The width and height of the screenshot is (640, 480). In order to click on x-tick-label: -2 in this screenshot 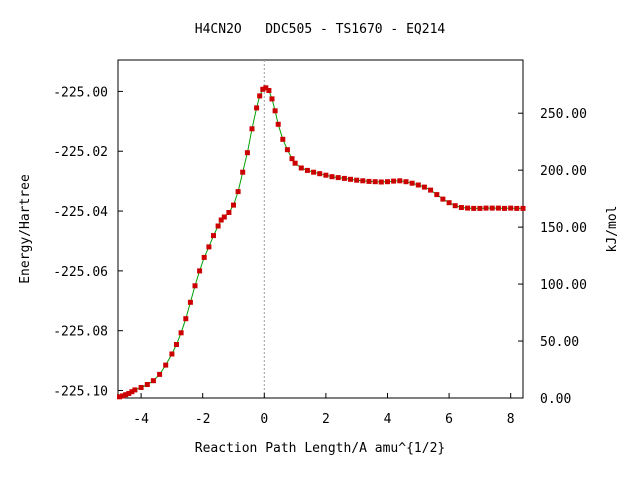, I will do `click(203, 419)`.